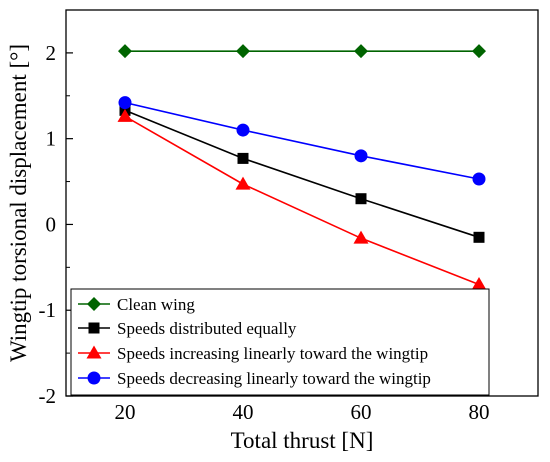 The width and height of the screenshot is (550, 462). Describe the element at coordinates (243, 412) in the screenshot. I see `x-tick-label: 40` at that location.